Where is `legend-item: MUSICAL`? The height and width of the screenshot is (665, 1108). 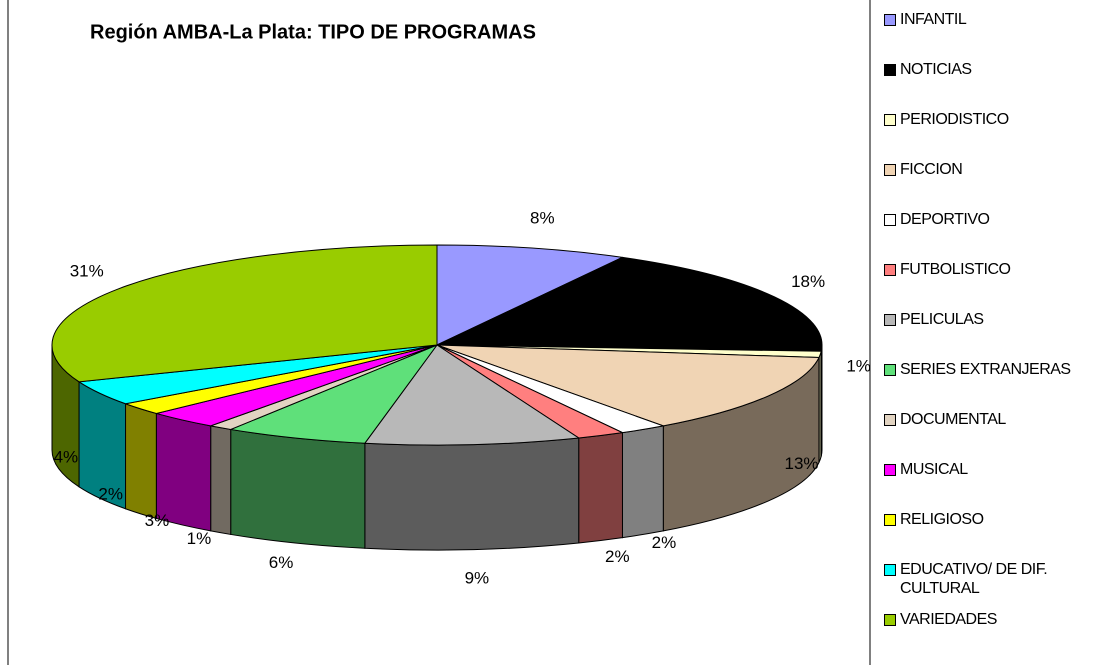
legend-item: MUSICAL is located at coordinates (987, 469).